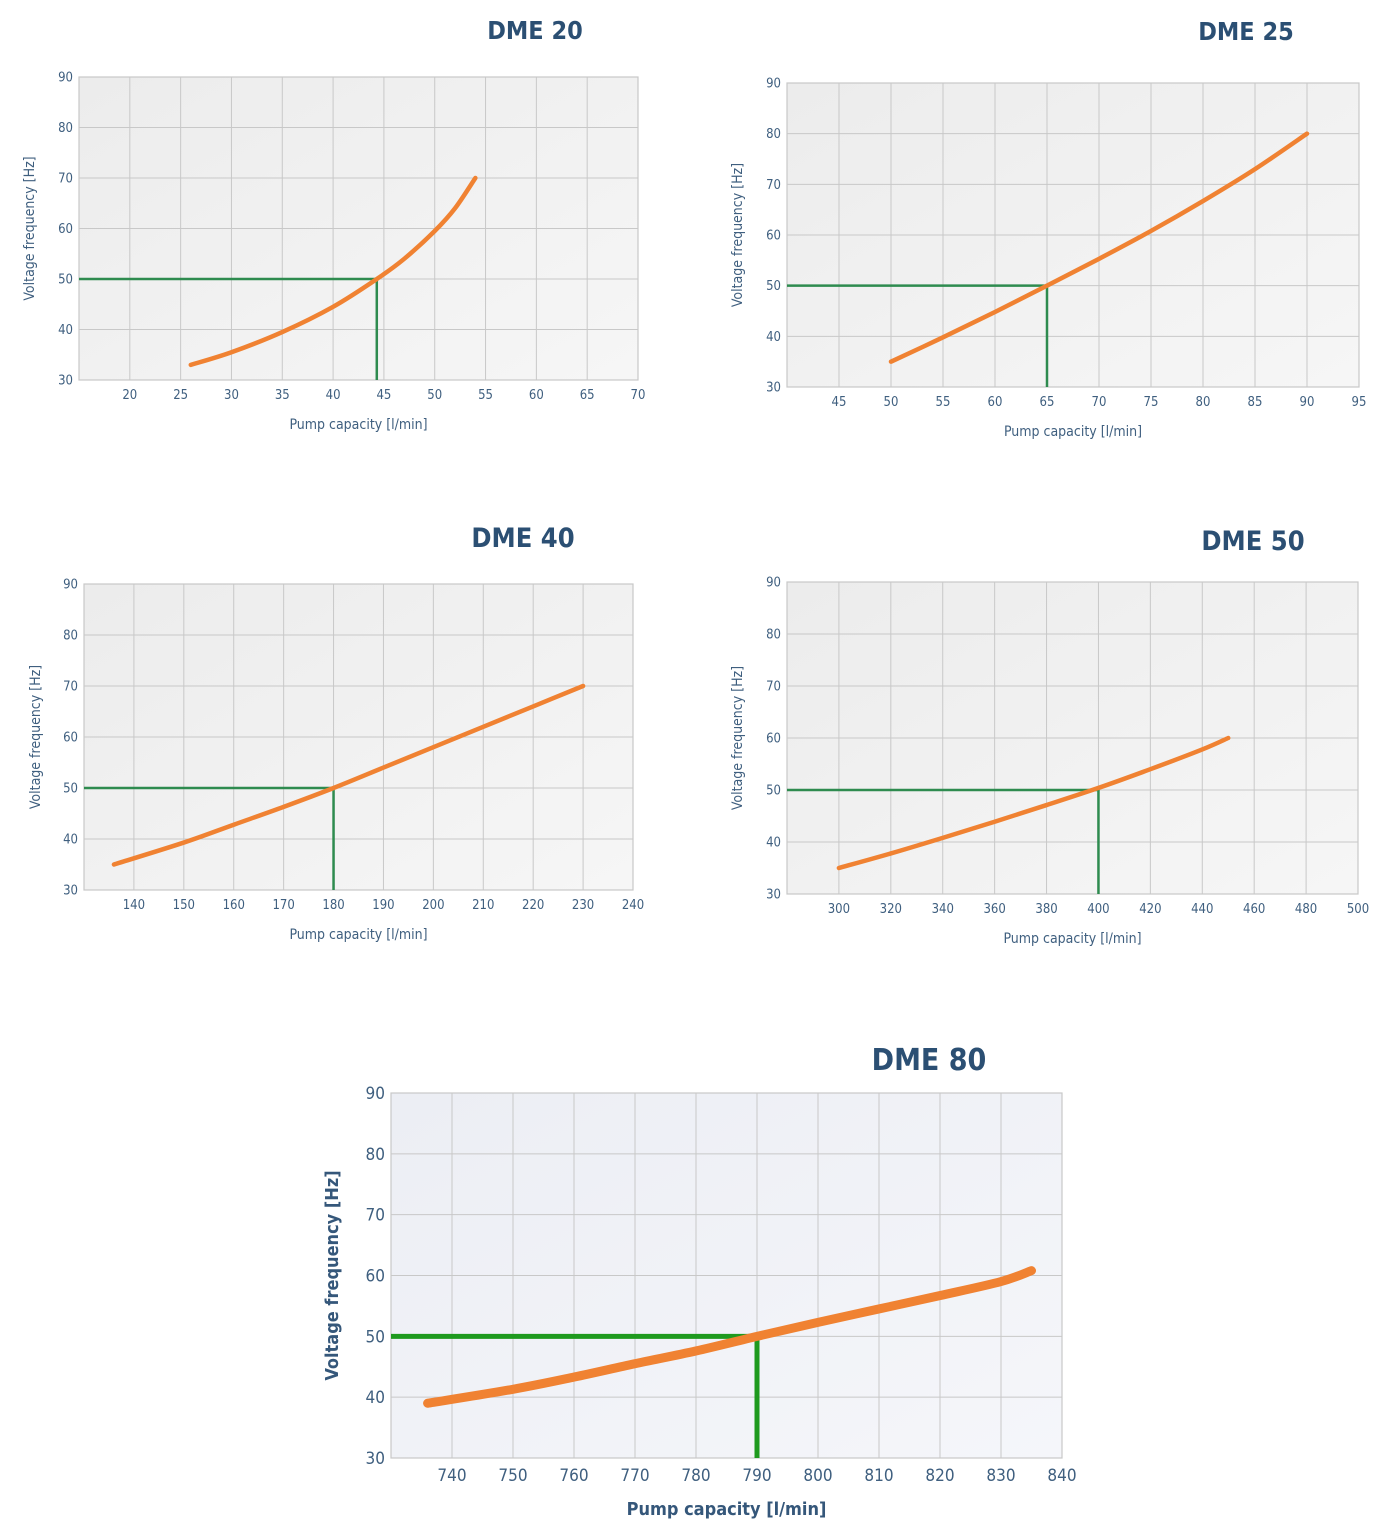  I want to click on x-tick-label: 400, so click(1098, 909).